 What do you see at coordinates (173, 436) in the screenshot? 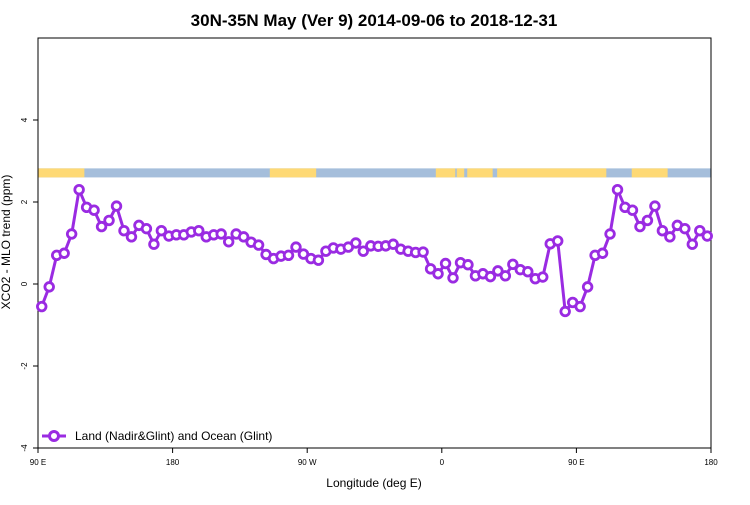
I see `legend-label: Land (Nadir&Glint) and Ocean (Glint)` at bounding box center [173, 436].